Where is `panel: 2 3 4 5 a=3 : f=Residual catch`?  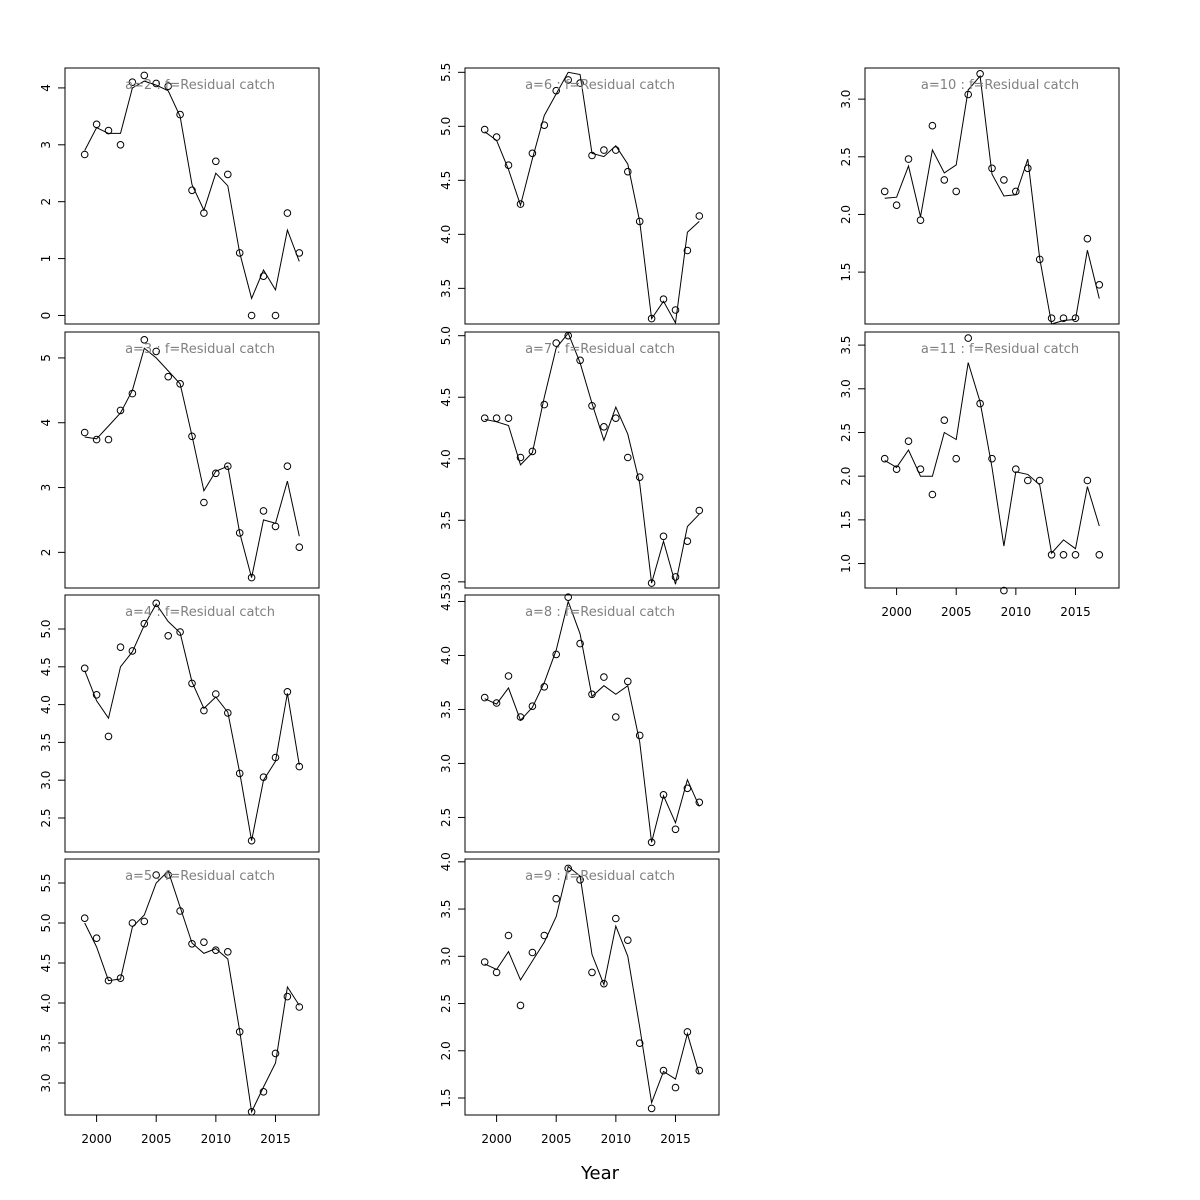
panel: 2 3 4 5 a=3 : f=Residual catch is located at coordinates (179, 460).